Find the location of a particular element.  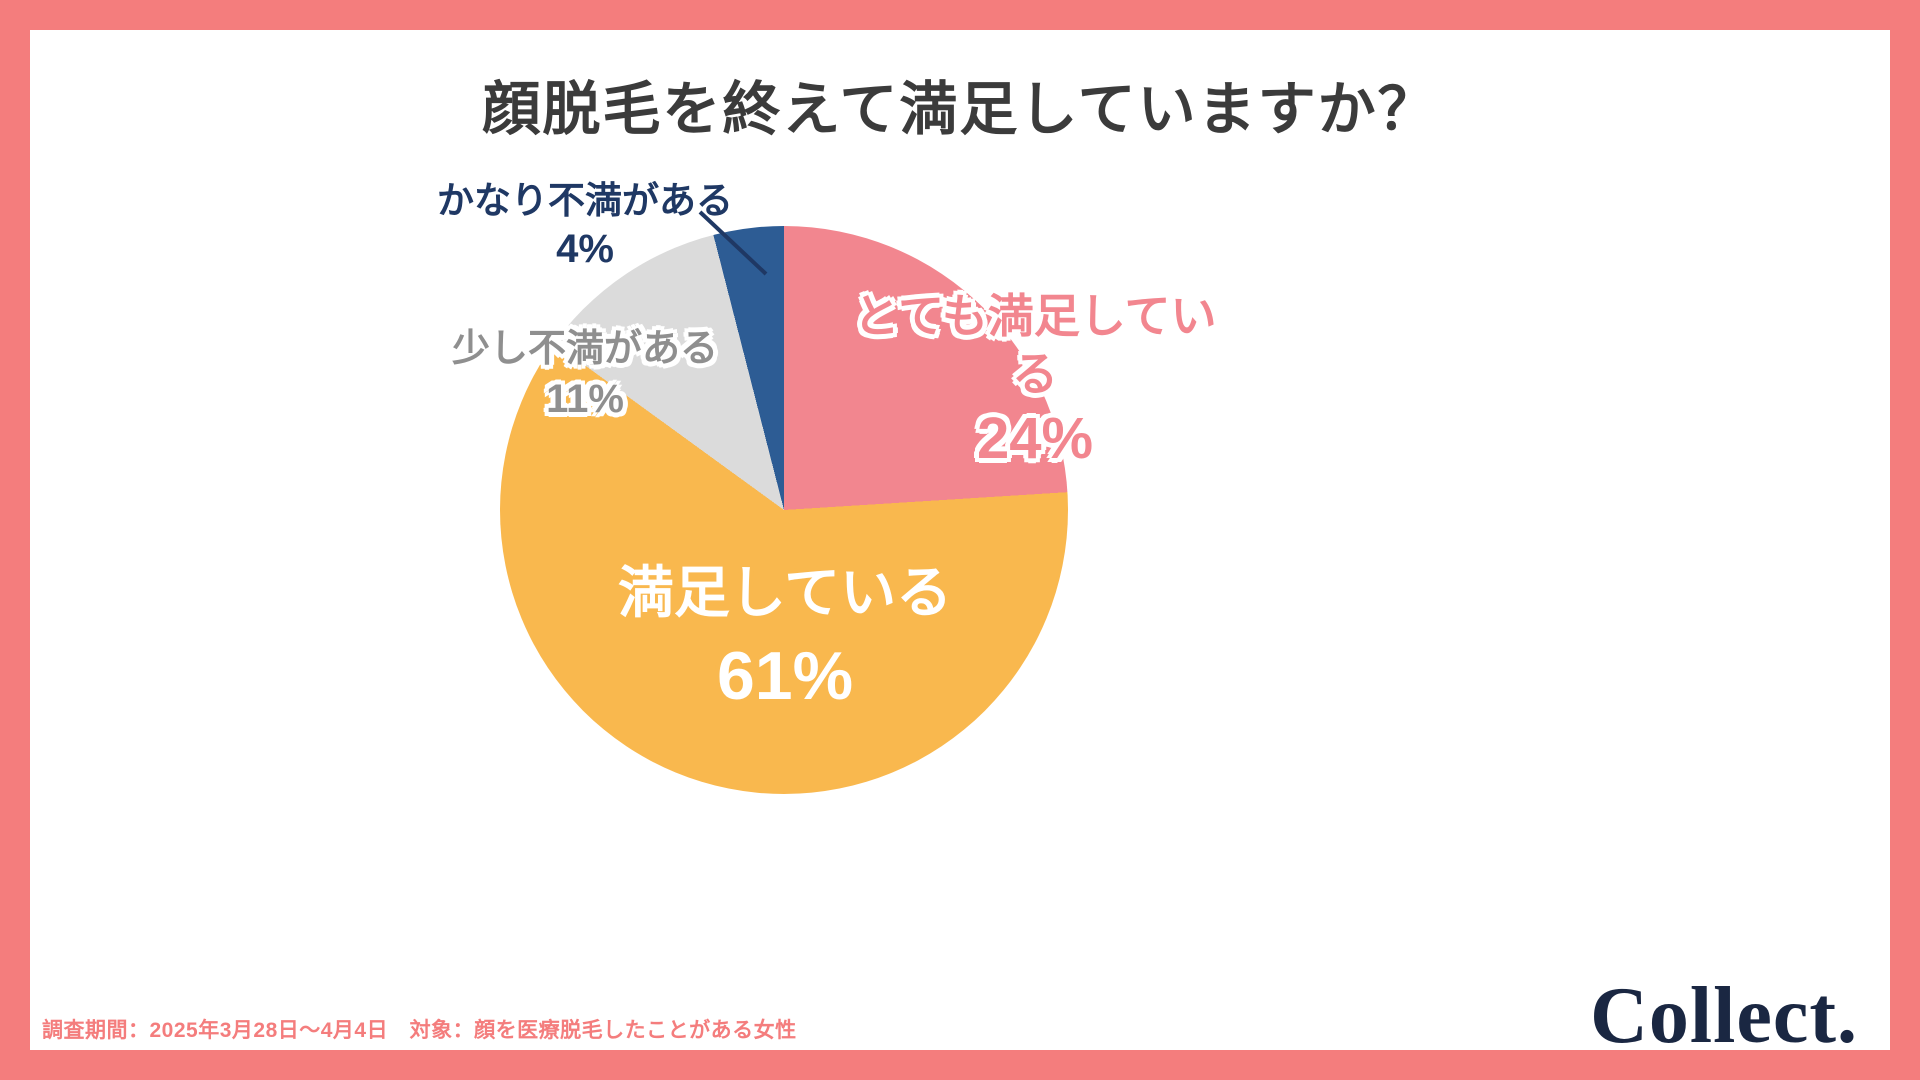

slice-label-slightly-dissatisfied: 少し不満がある 11% is located at coordinates (585, 375).